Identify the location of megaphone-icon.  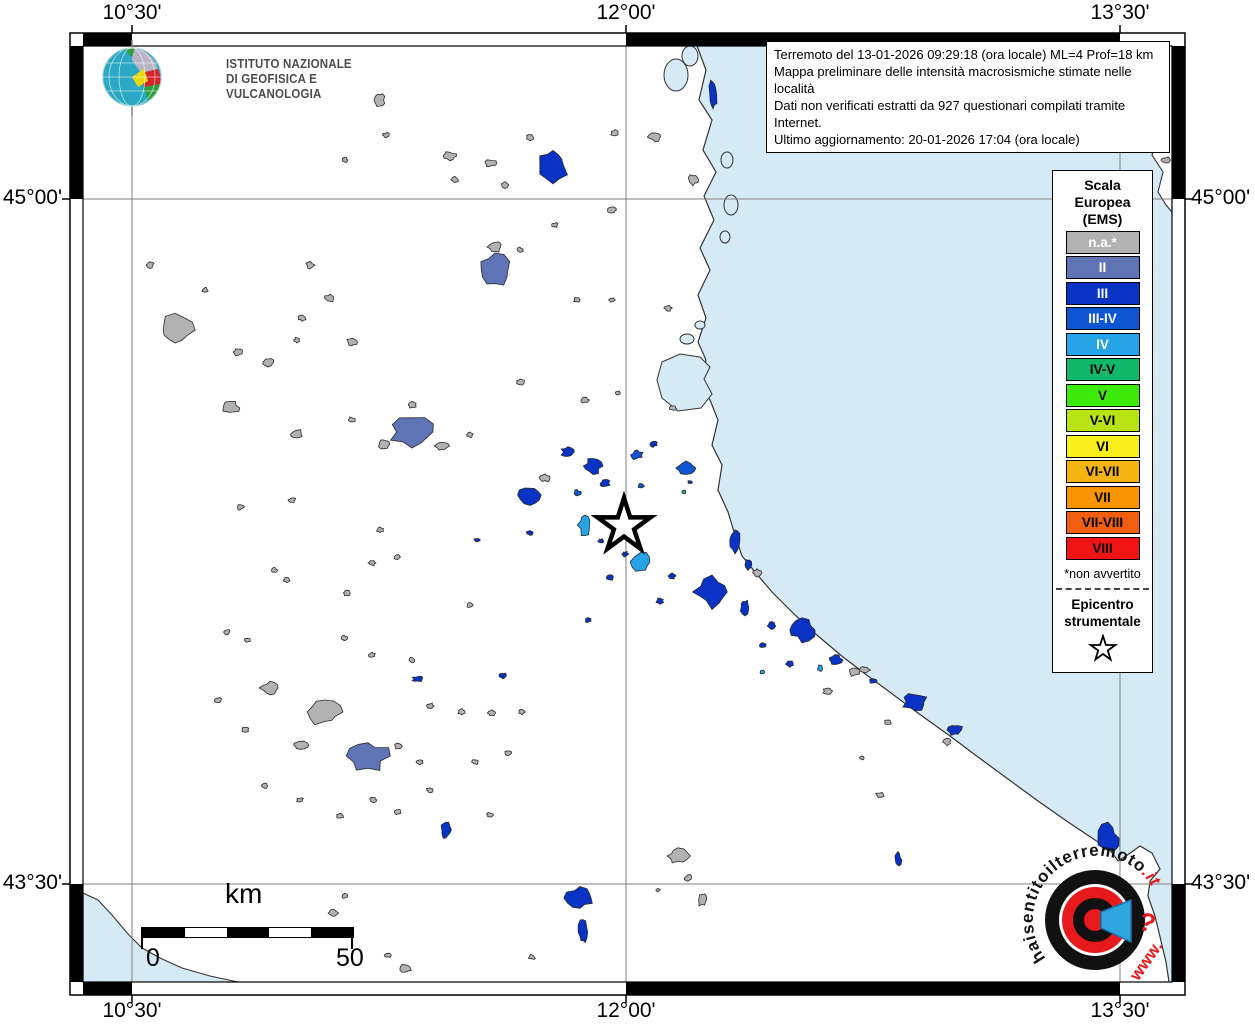
(1116, 921).